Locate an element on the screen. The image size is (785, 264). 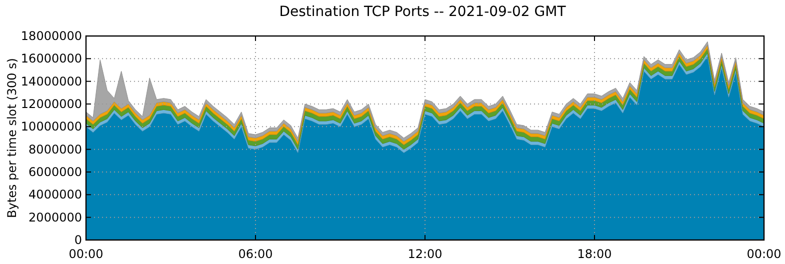
y-tick-label: 4000000 is located at coordinates (55, 195).